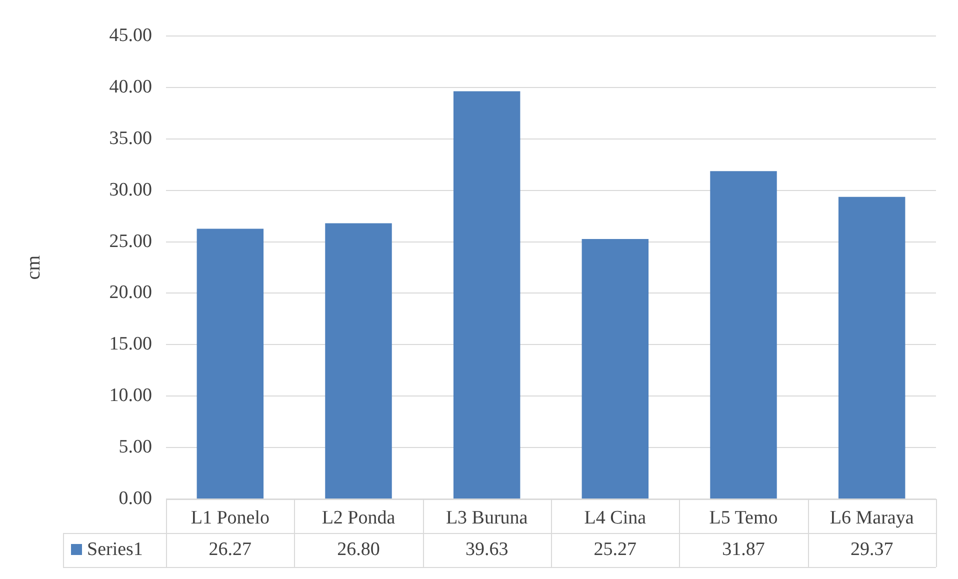 This screenshot has width=958, height=579. I want to click on y-tick-label: 25.00, so click(130, 241).